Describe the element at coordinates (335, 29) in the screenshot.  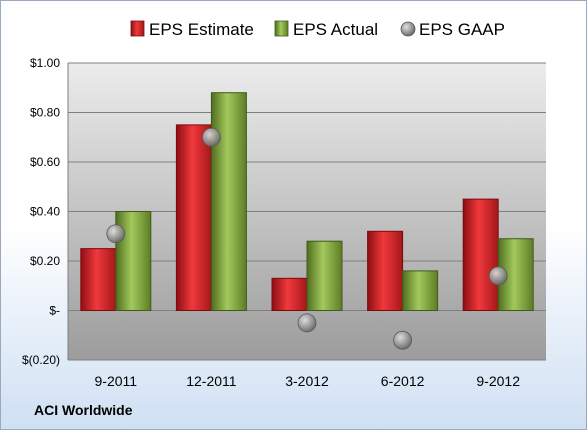
I see `legend-label: EPS Actual` at that location.